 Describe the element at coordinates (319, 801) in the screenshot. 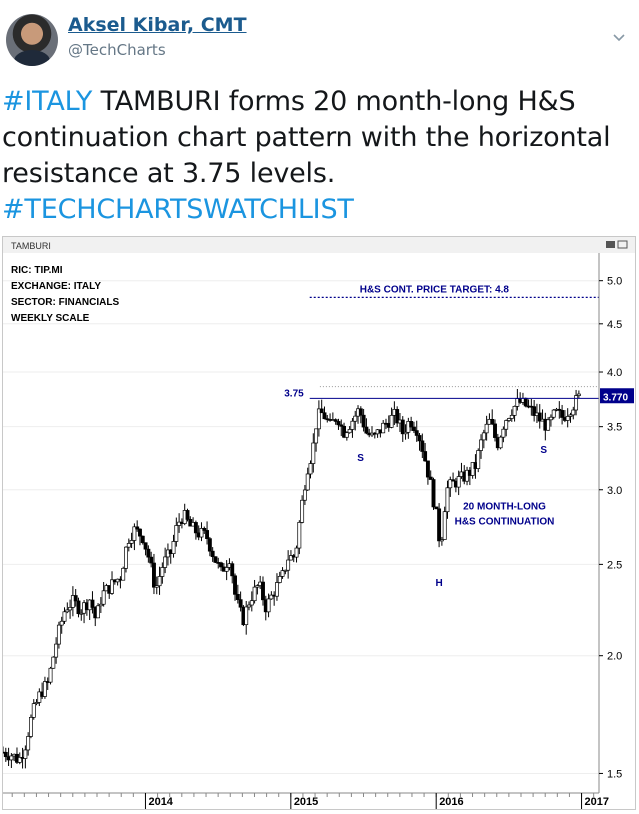

I see `x-axis-background` at that location.